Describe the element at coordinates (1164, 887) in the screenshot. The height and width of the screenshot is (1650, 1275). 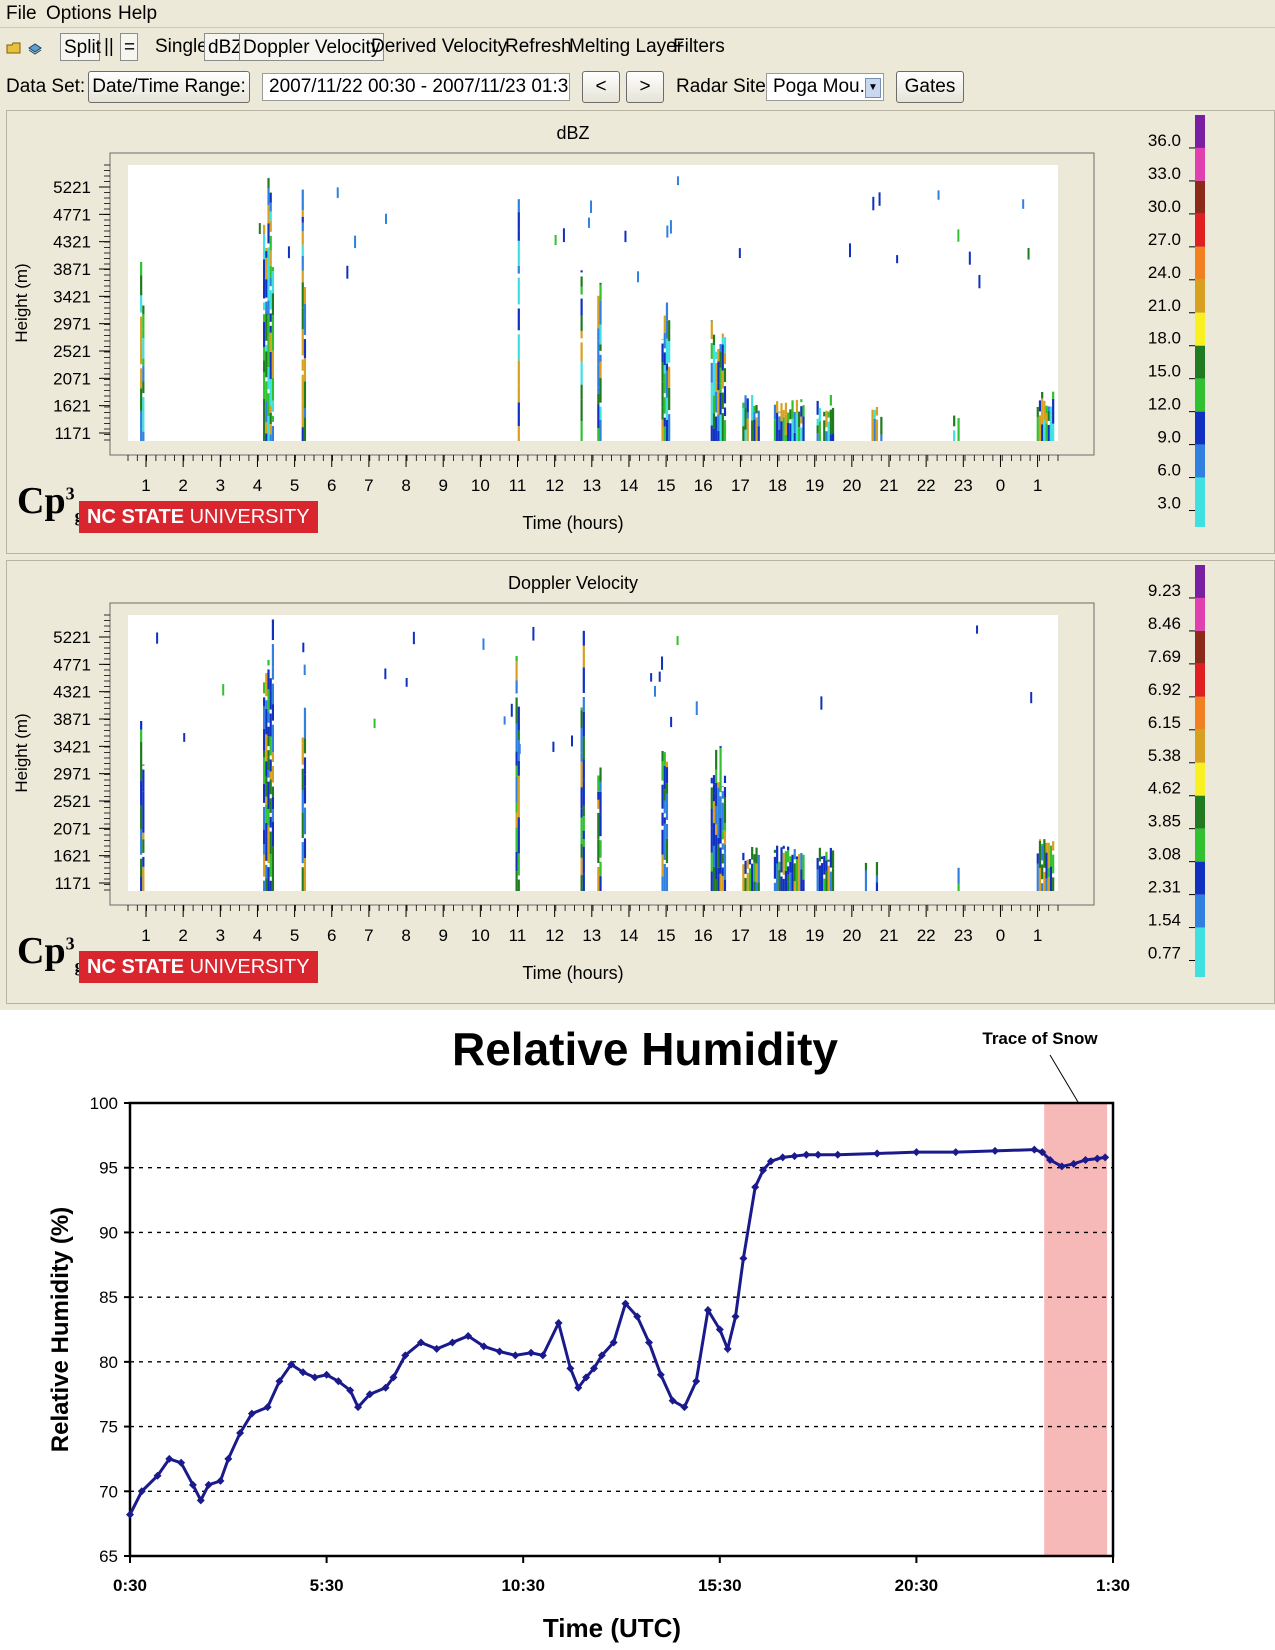
I see `scale-label: 2.31` at that location.